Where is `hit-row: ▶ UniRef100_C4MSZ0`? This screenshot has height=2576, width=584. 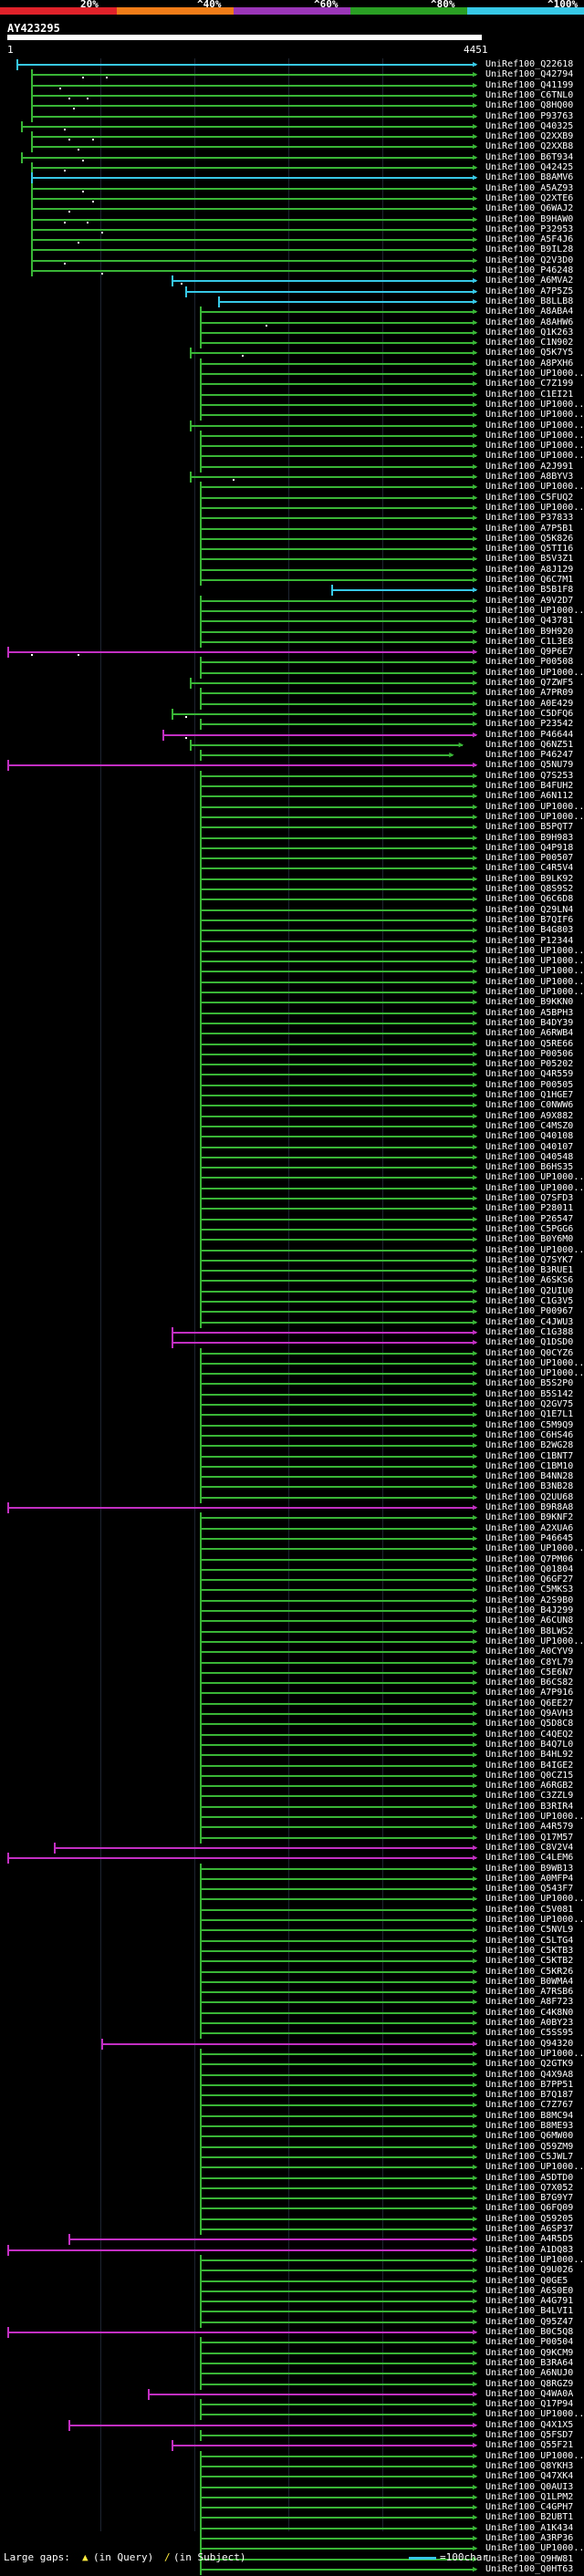
hit-row: ▶ UniRef100_C4MSZ0 is located at coordinates (292, 1126).